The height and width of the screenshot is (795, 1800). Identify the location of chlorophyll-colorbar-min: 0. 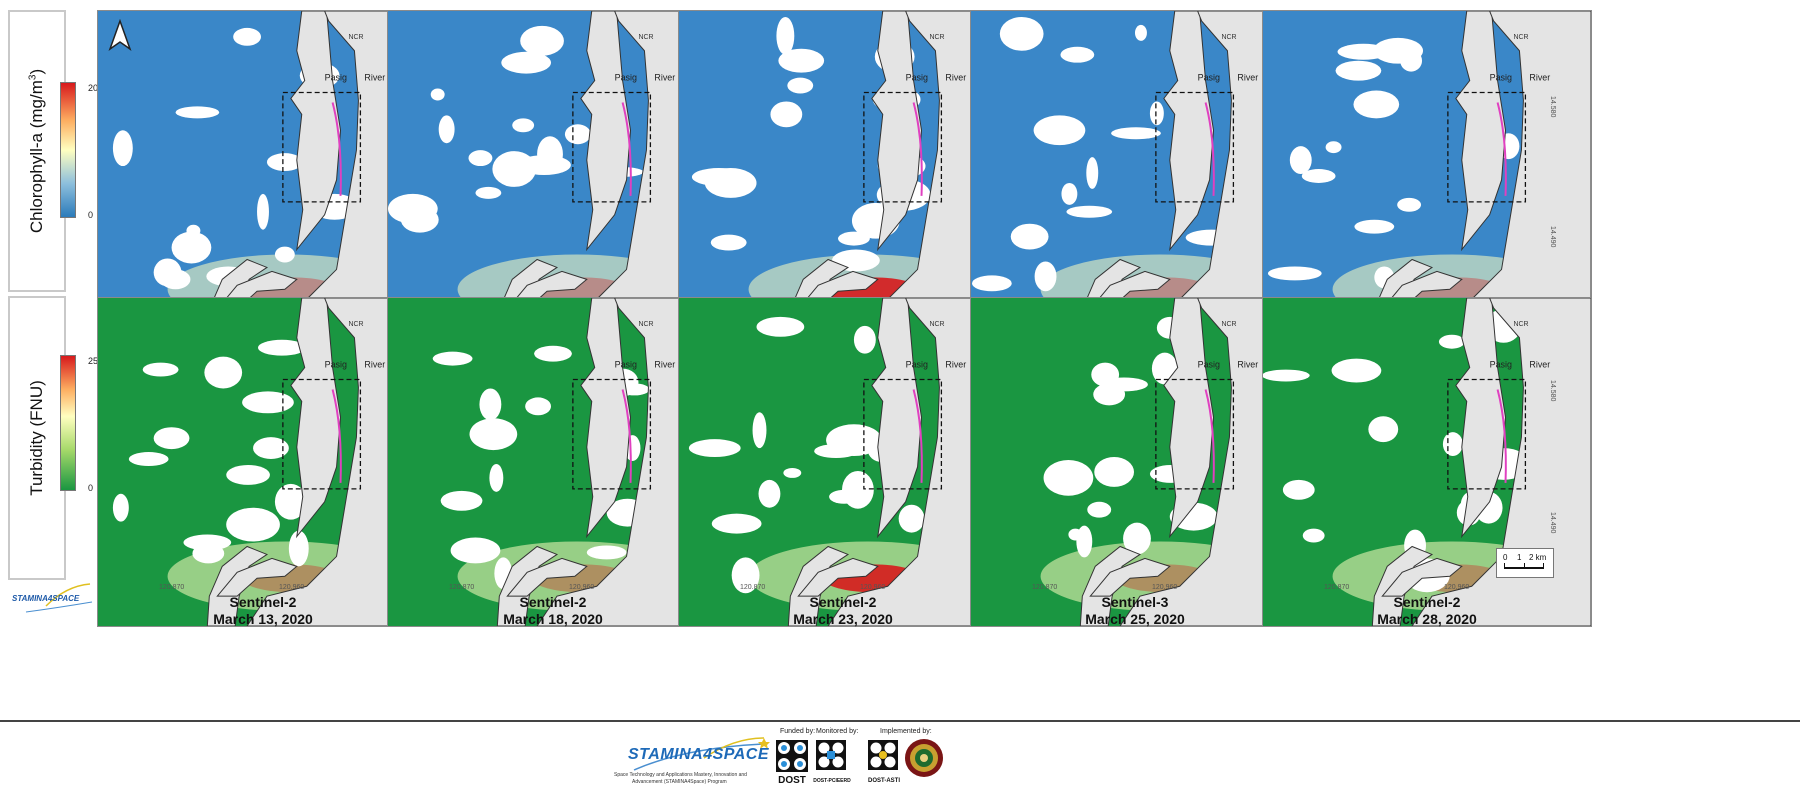
(91, 215).